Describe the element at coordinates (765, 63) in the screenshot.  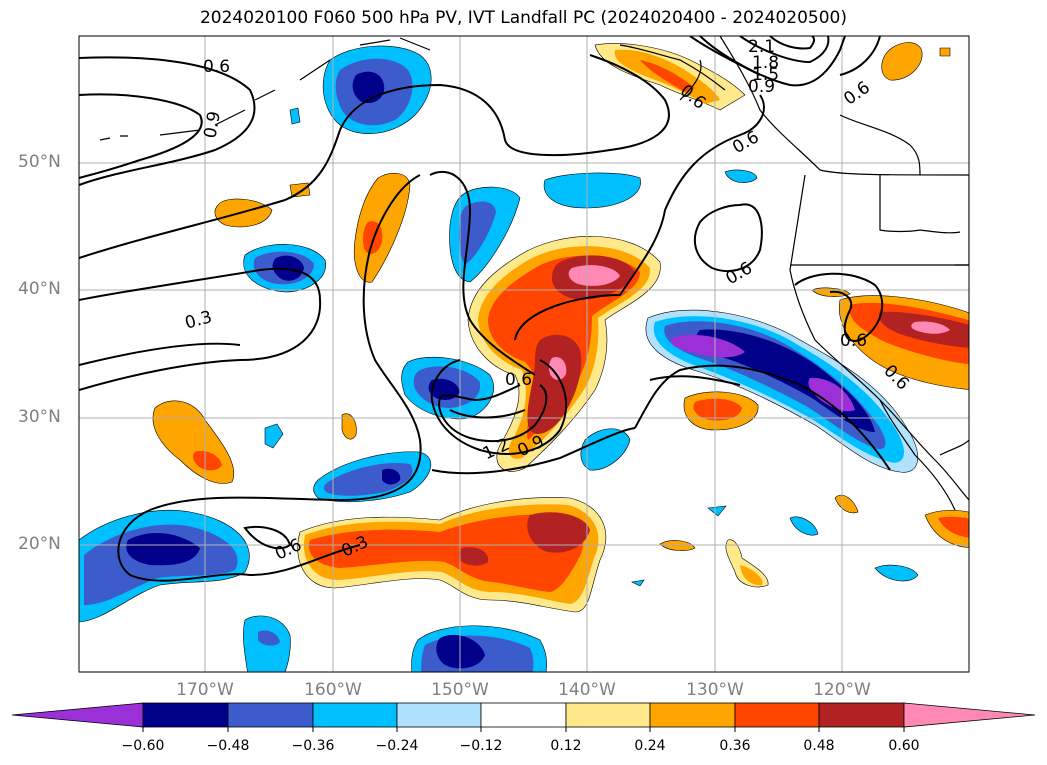
I see `contour-label: 1.8` at that location.